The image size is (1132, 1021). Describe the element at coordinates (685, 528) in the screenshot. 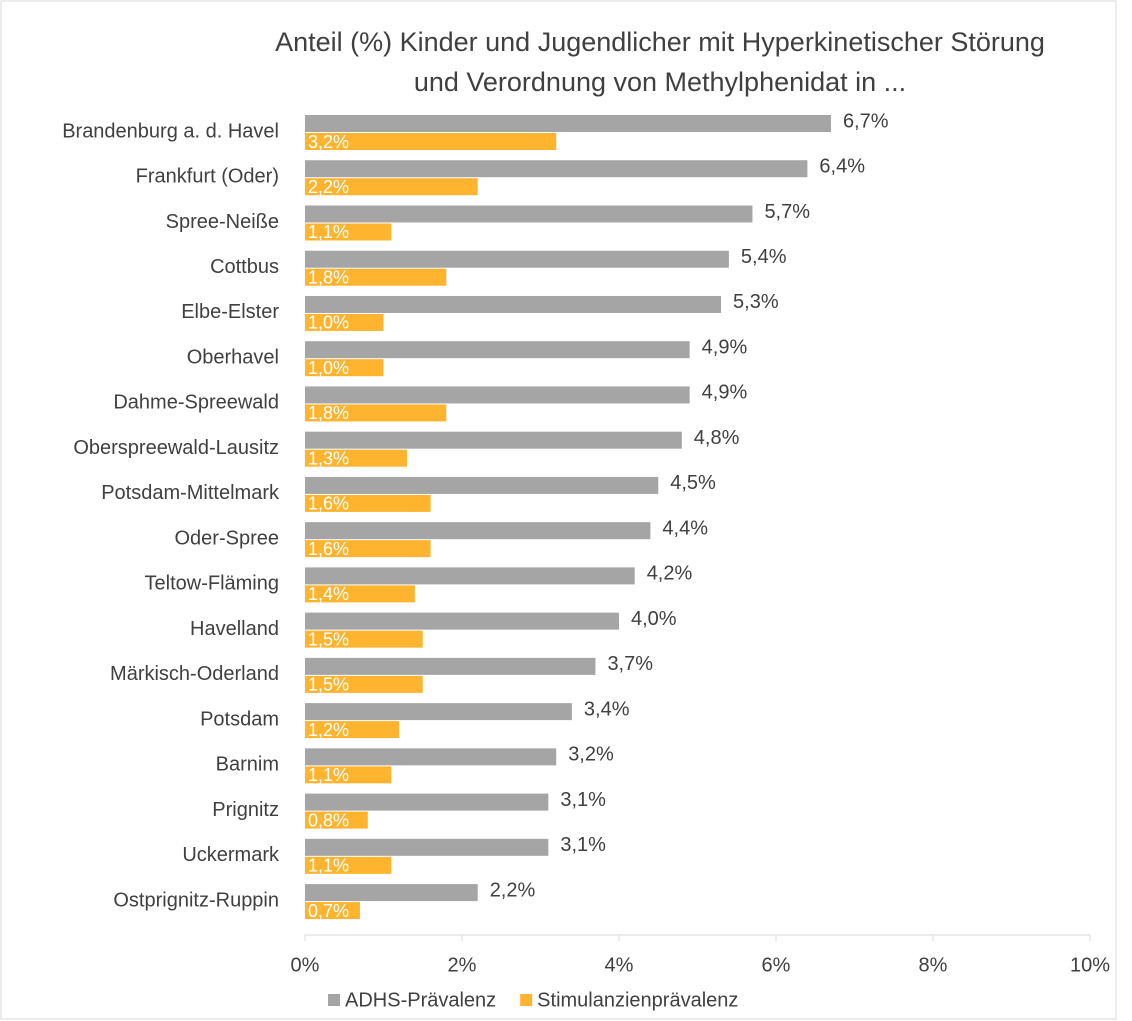

I see `value-label: 4,4%` at that location.